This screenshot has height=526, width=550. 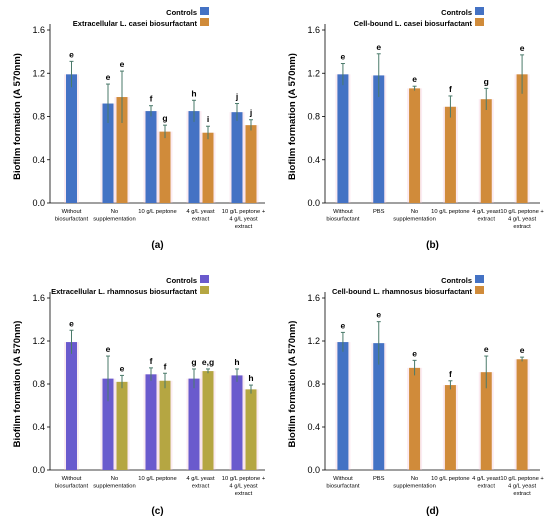 I want to click on legend-label: Cell-bound L. casei biosurfactant, so click(x=413, y=23).